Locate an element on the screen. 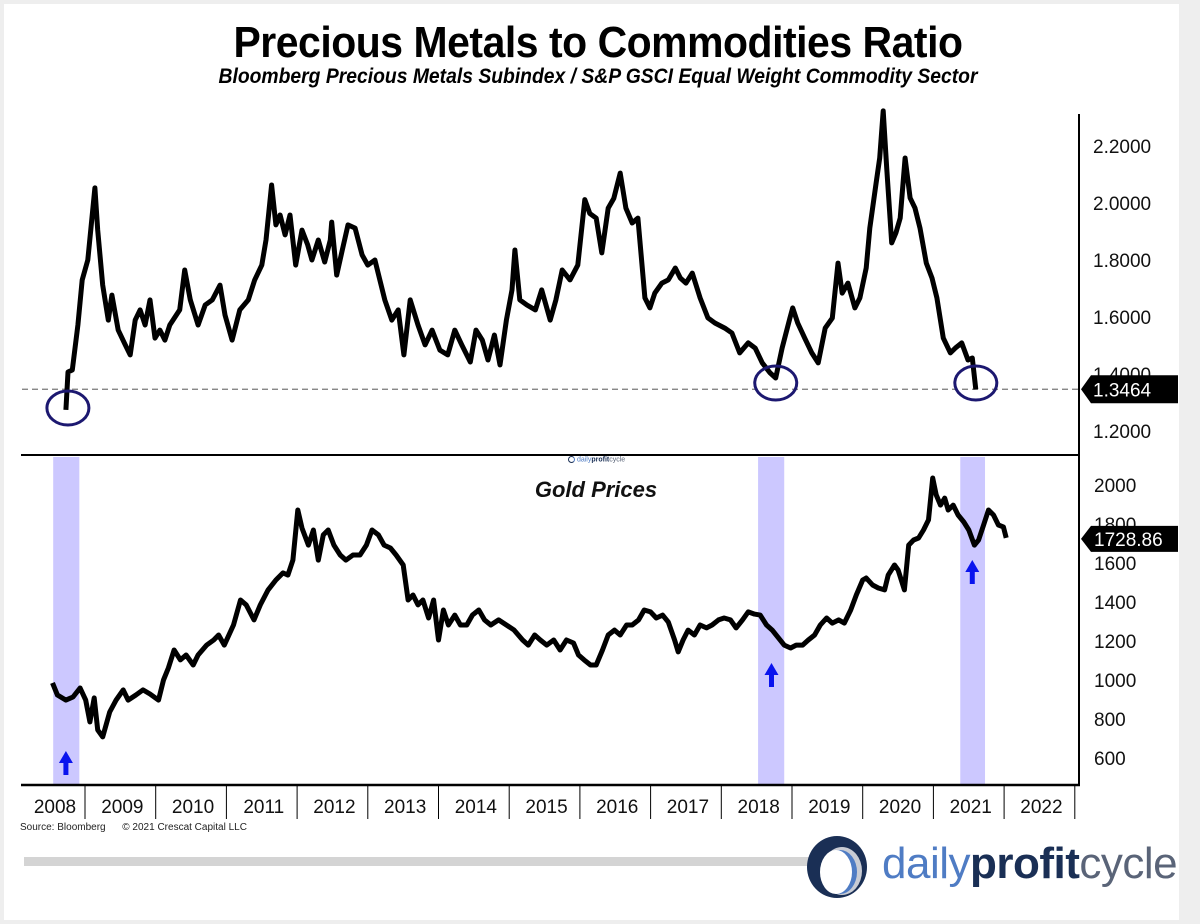 The image size is (1200, 924). gold-y-tick-label: 600 is located at coordinates (1110, 759).